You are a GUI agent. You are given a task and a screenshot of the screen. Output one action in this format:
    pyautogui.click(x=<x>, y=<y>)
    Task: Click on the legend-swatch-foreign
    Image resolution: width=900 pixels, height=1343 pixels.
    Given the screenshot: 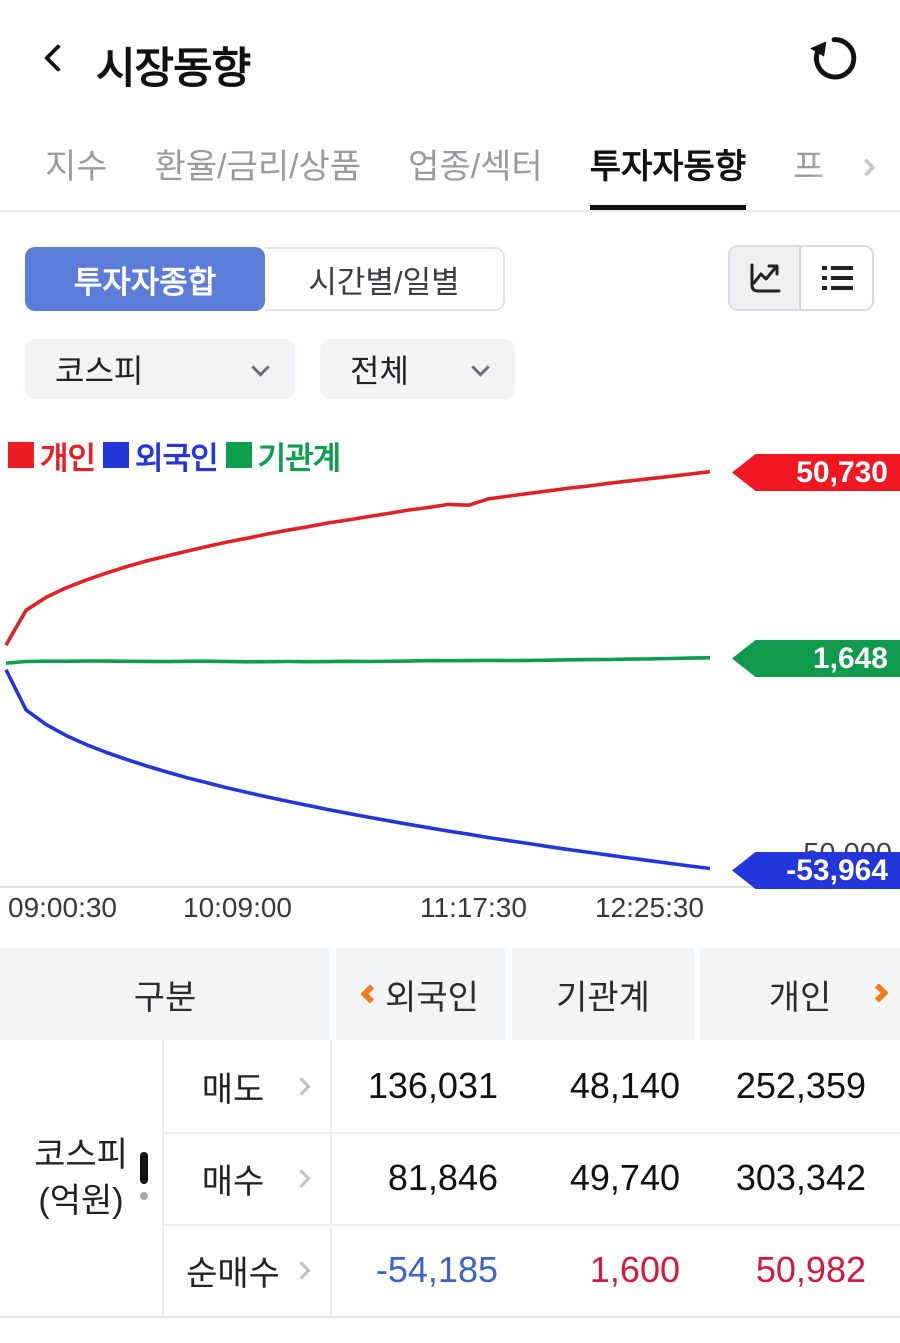 What is the action you would take?
    pyautogui.click(x=116, y=455)
    